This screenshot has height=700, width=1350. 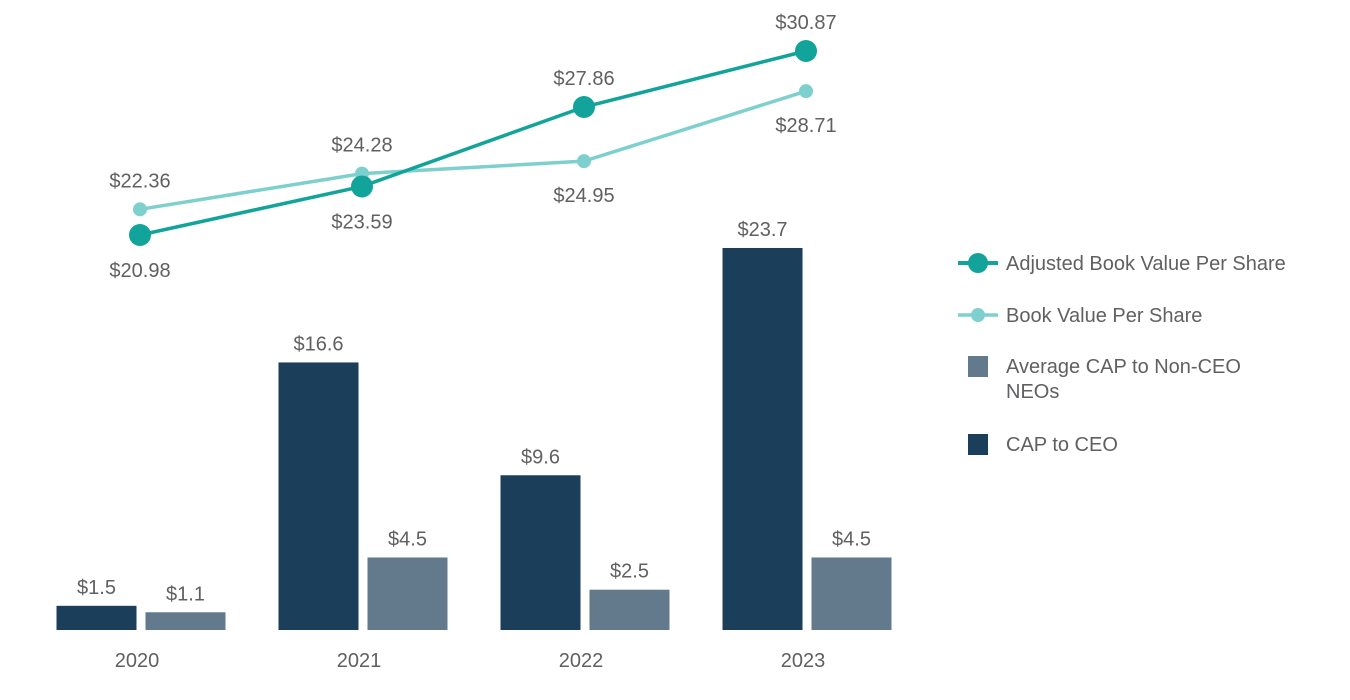 I want to click on line-adjusted-book-value-per-share, so click(x=473, y=143).